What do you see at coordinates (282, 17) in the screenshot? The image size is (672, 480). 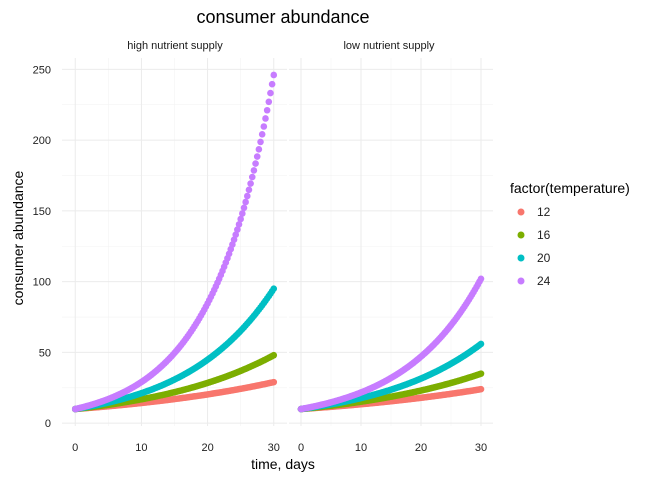 I see `chart-title: consumer abundance` at bounding box center [282, 17].